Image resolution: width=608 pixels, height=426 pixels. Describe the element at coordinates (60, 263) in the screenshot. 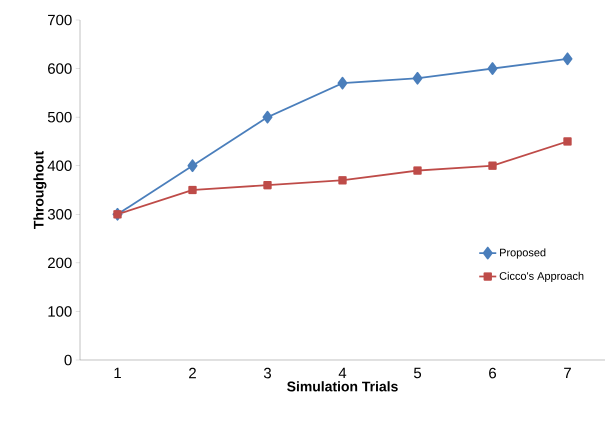

I see `y-tick-label: 200` at that location.